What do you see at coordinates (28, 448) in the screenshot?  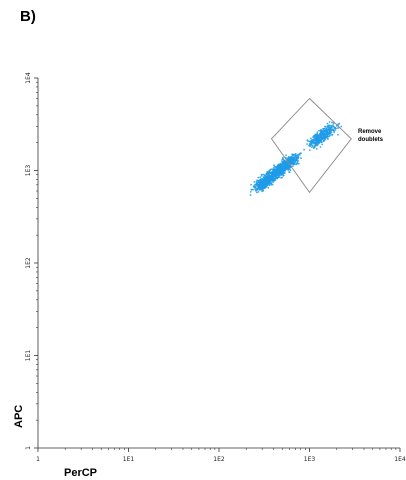 I see `y-tick-label: 1` at bounding box center [28, 448].